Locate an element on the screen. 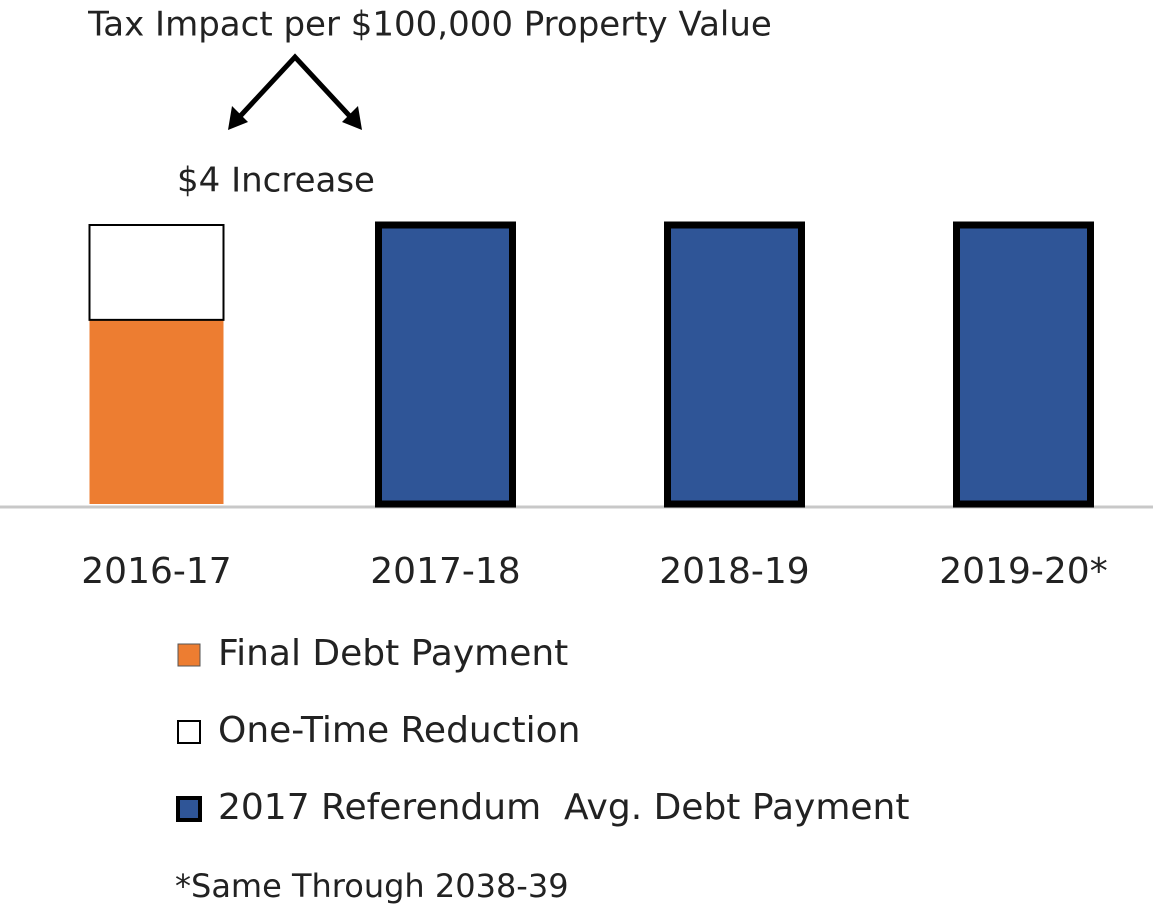 The width and height of the screenshot is (1153, 910). legend-label: One-Time Reduction is located at coordinates (399, 730).